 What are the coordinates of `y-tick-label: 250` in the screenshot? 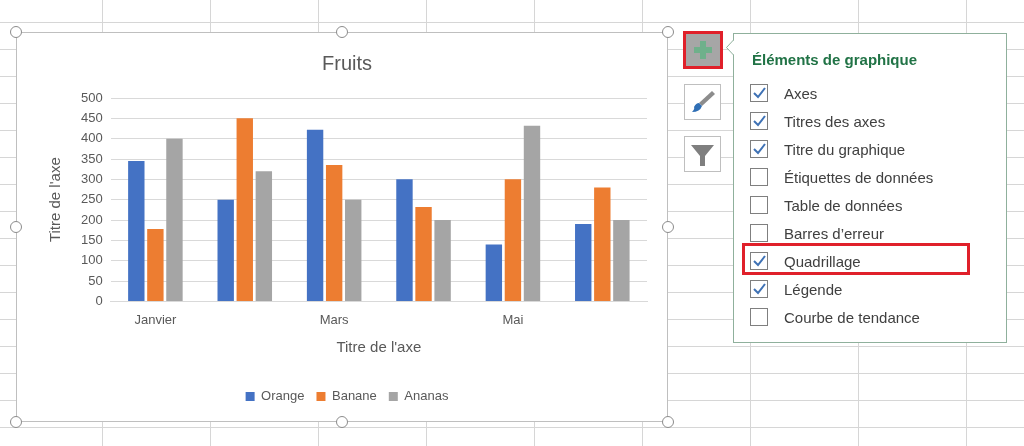 It's located at (91, 199).